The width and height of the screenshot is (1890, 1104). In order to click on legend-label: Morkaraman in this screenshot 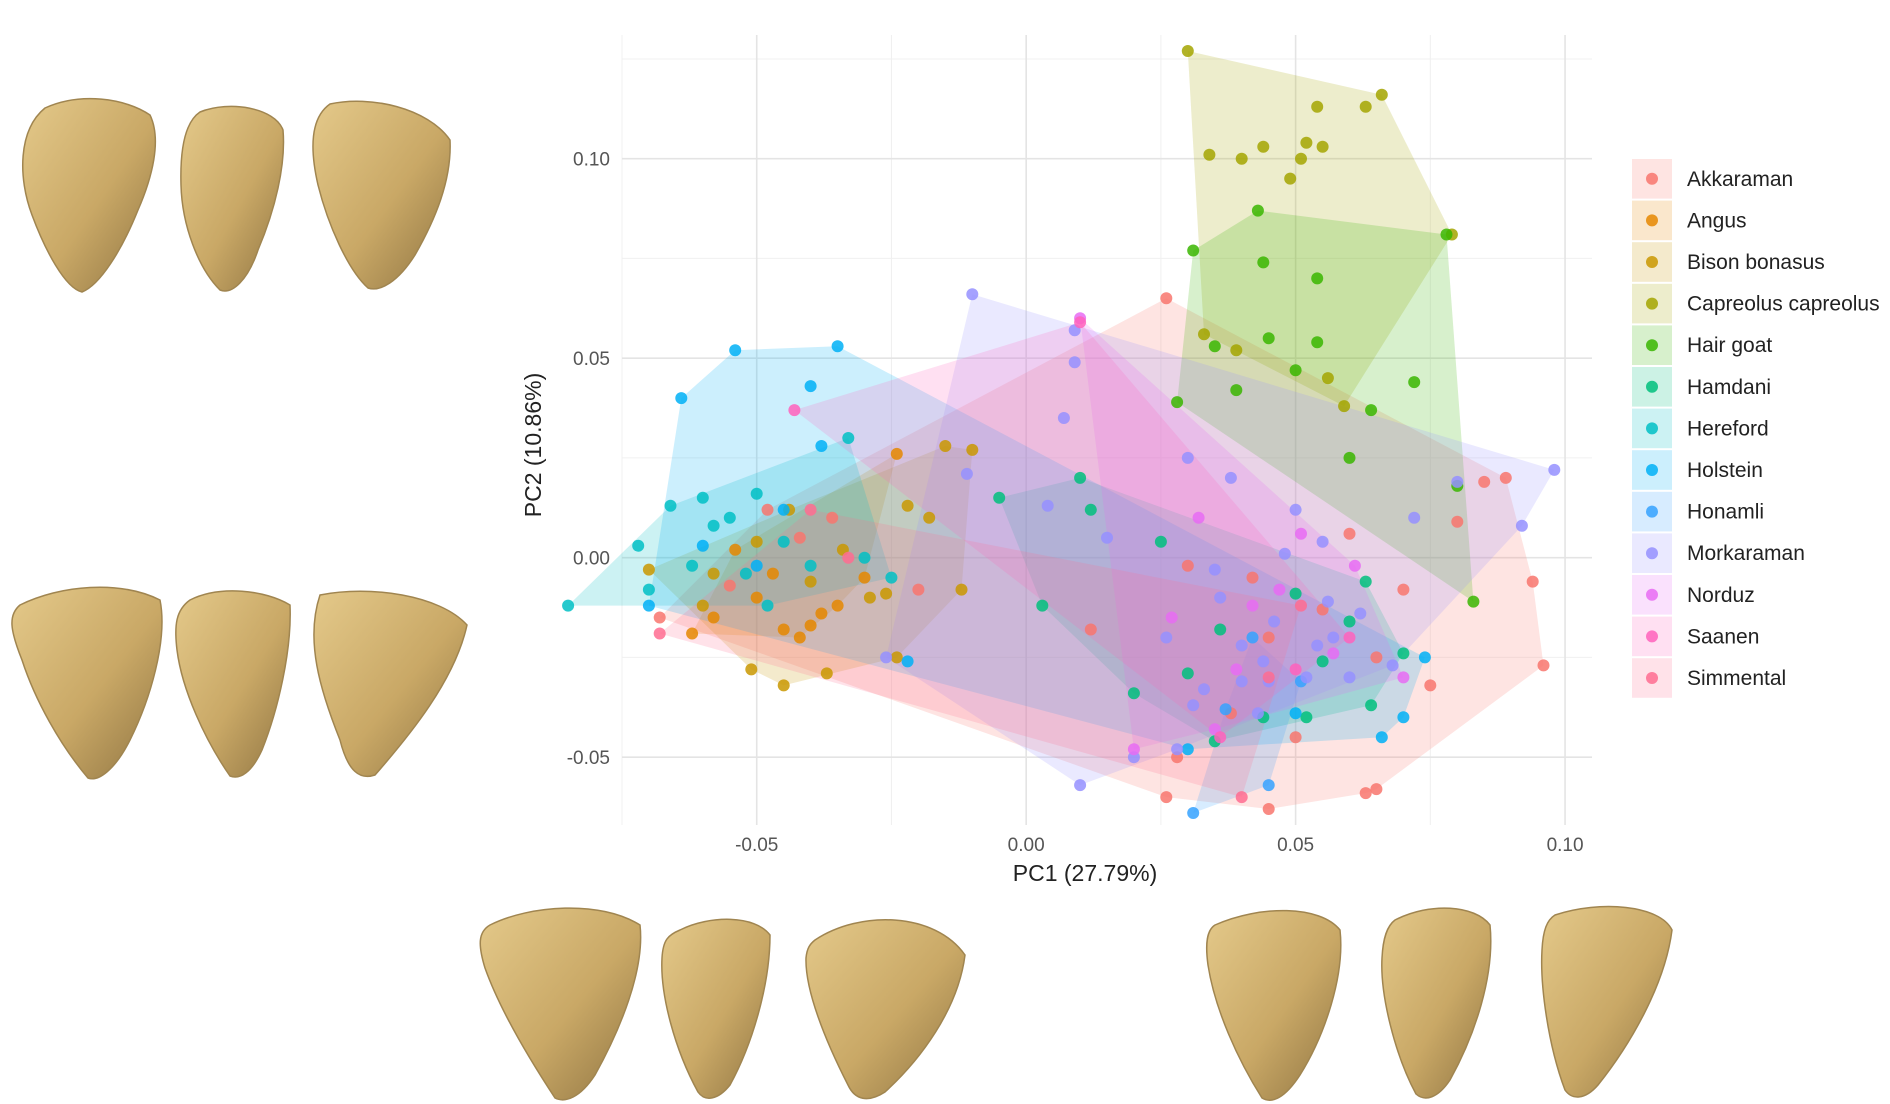, I will do `click(1746, 553)`.